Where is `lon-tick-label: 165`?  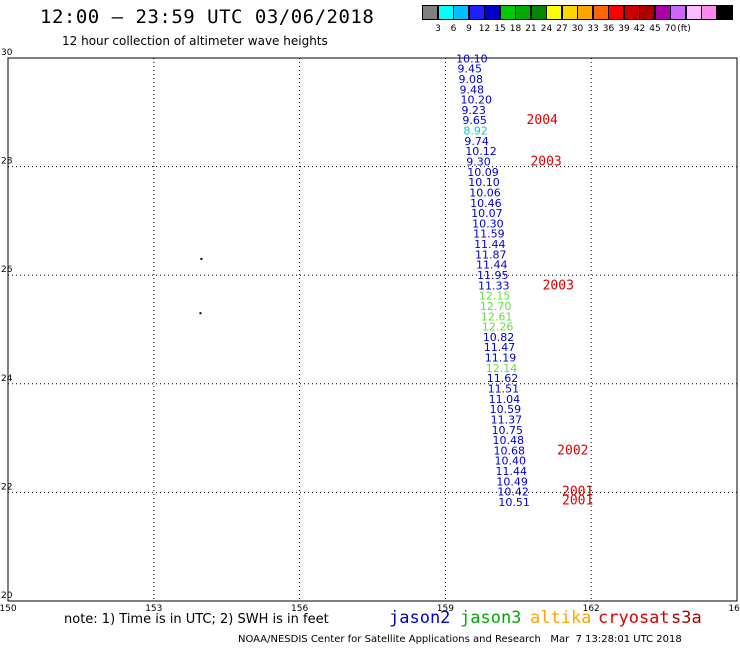 lon-tick-label: 165 is located at coordinates (734, 609).